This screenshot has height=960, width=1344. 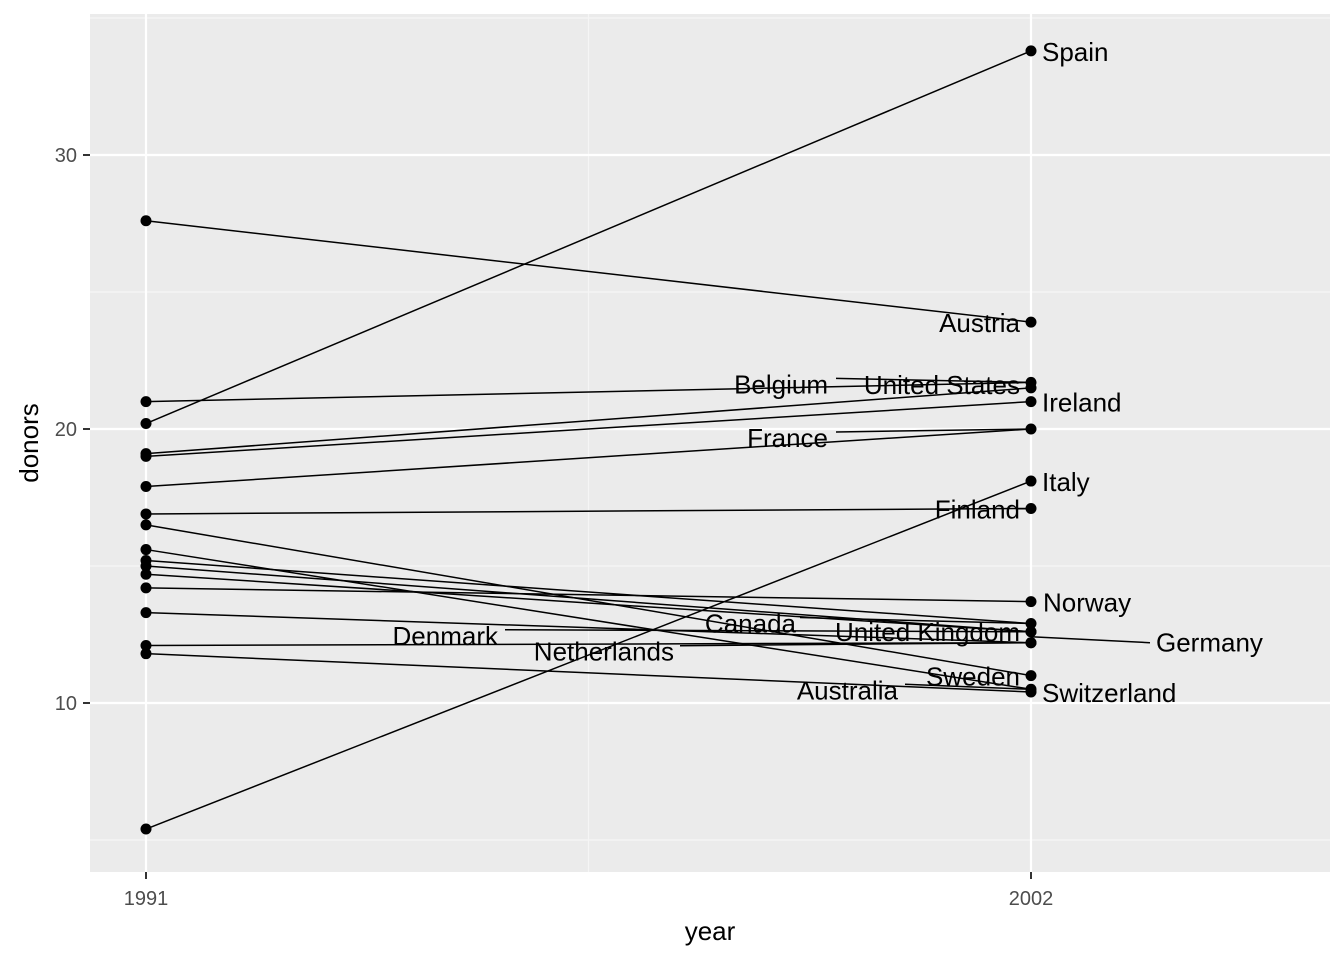 What do you see at coordinates (973, 677) in the screenshot?
I see `label-sweden: Sweden` at bounding box center [973, 677].